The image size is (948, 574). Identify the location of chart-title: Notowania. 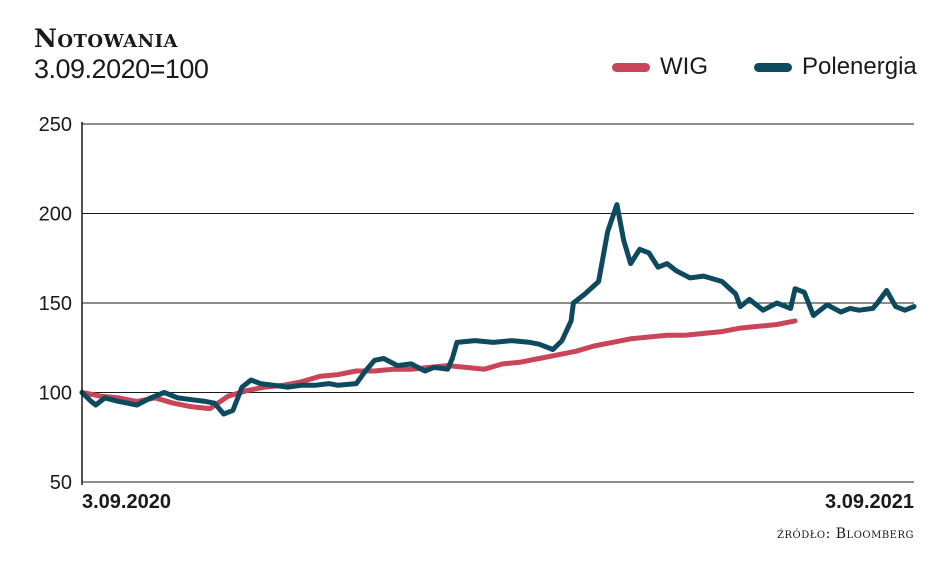
(106, 38).